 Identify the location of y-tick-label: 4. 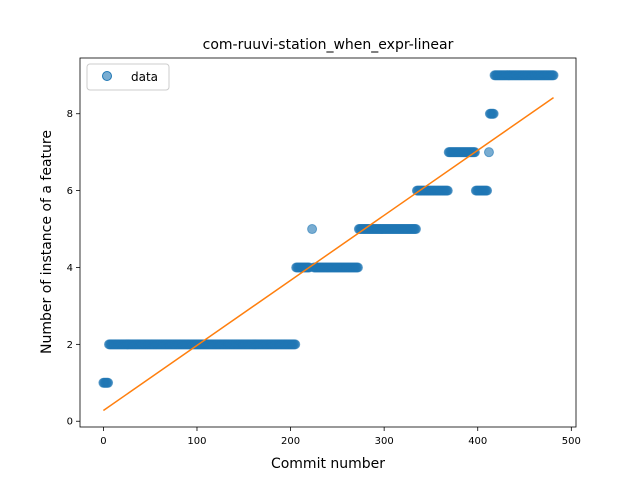
(70, 268).